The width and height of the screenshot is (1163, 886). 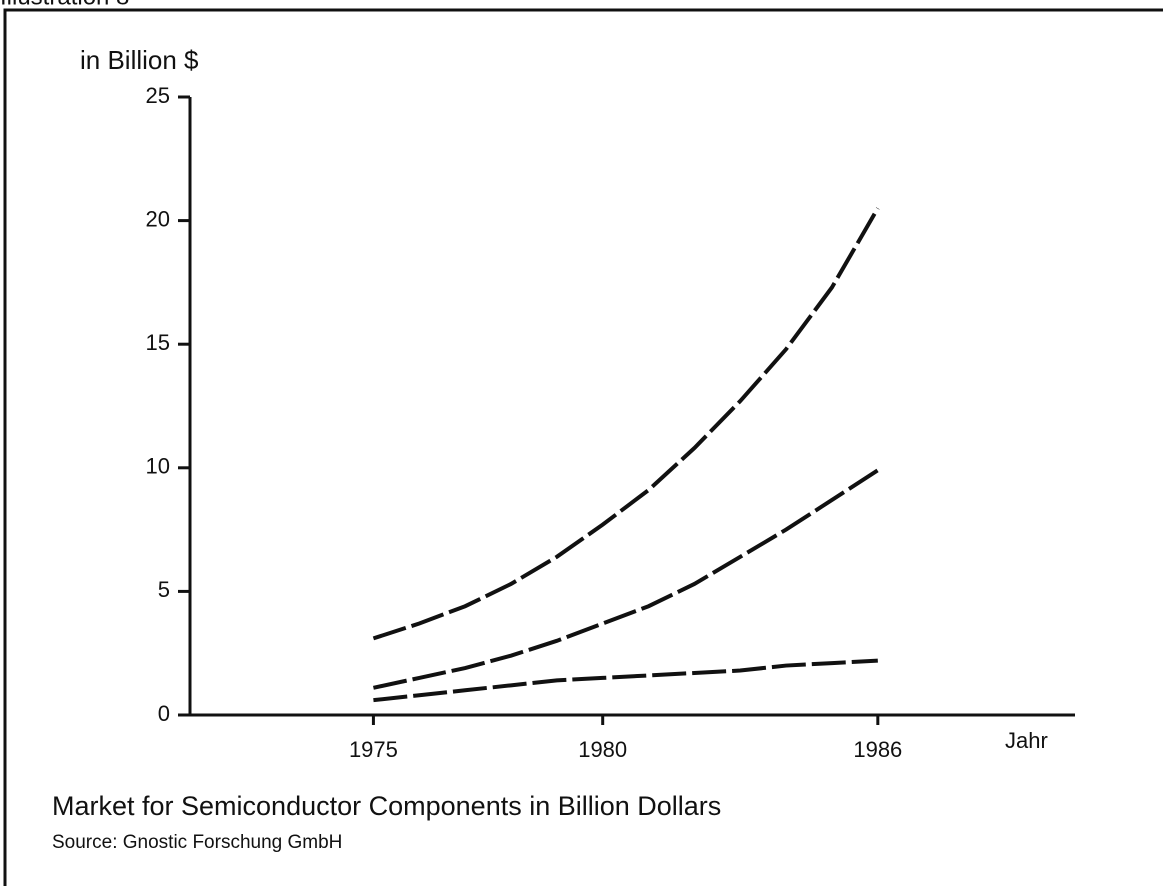 I want to click on y-tick-label: 0, so click(x=164, y=713).